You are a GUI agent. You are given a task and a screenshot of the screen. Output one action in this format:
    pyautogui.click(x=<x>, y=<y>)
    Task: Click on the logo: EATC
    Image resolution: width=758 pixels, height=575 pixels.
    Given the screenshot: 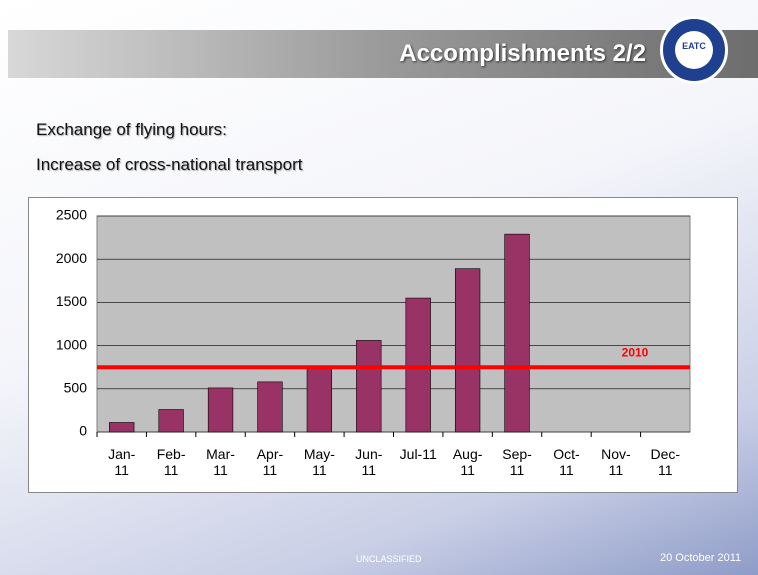 What is the action you would take?
    pyautogui.click(x=694, y=50)
    